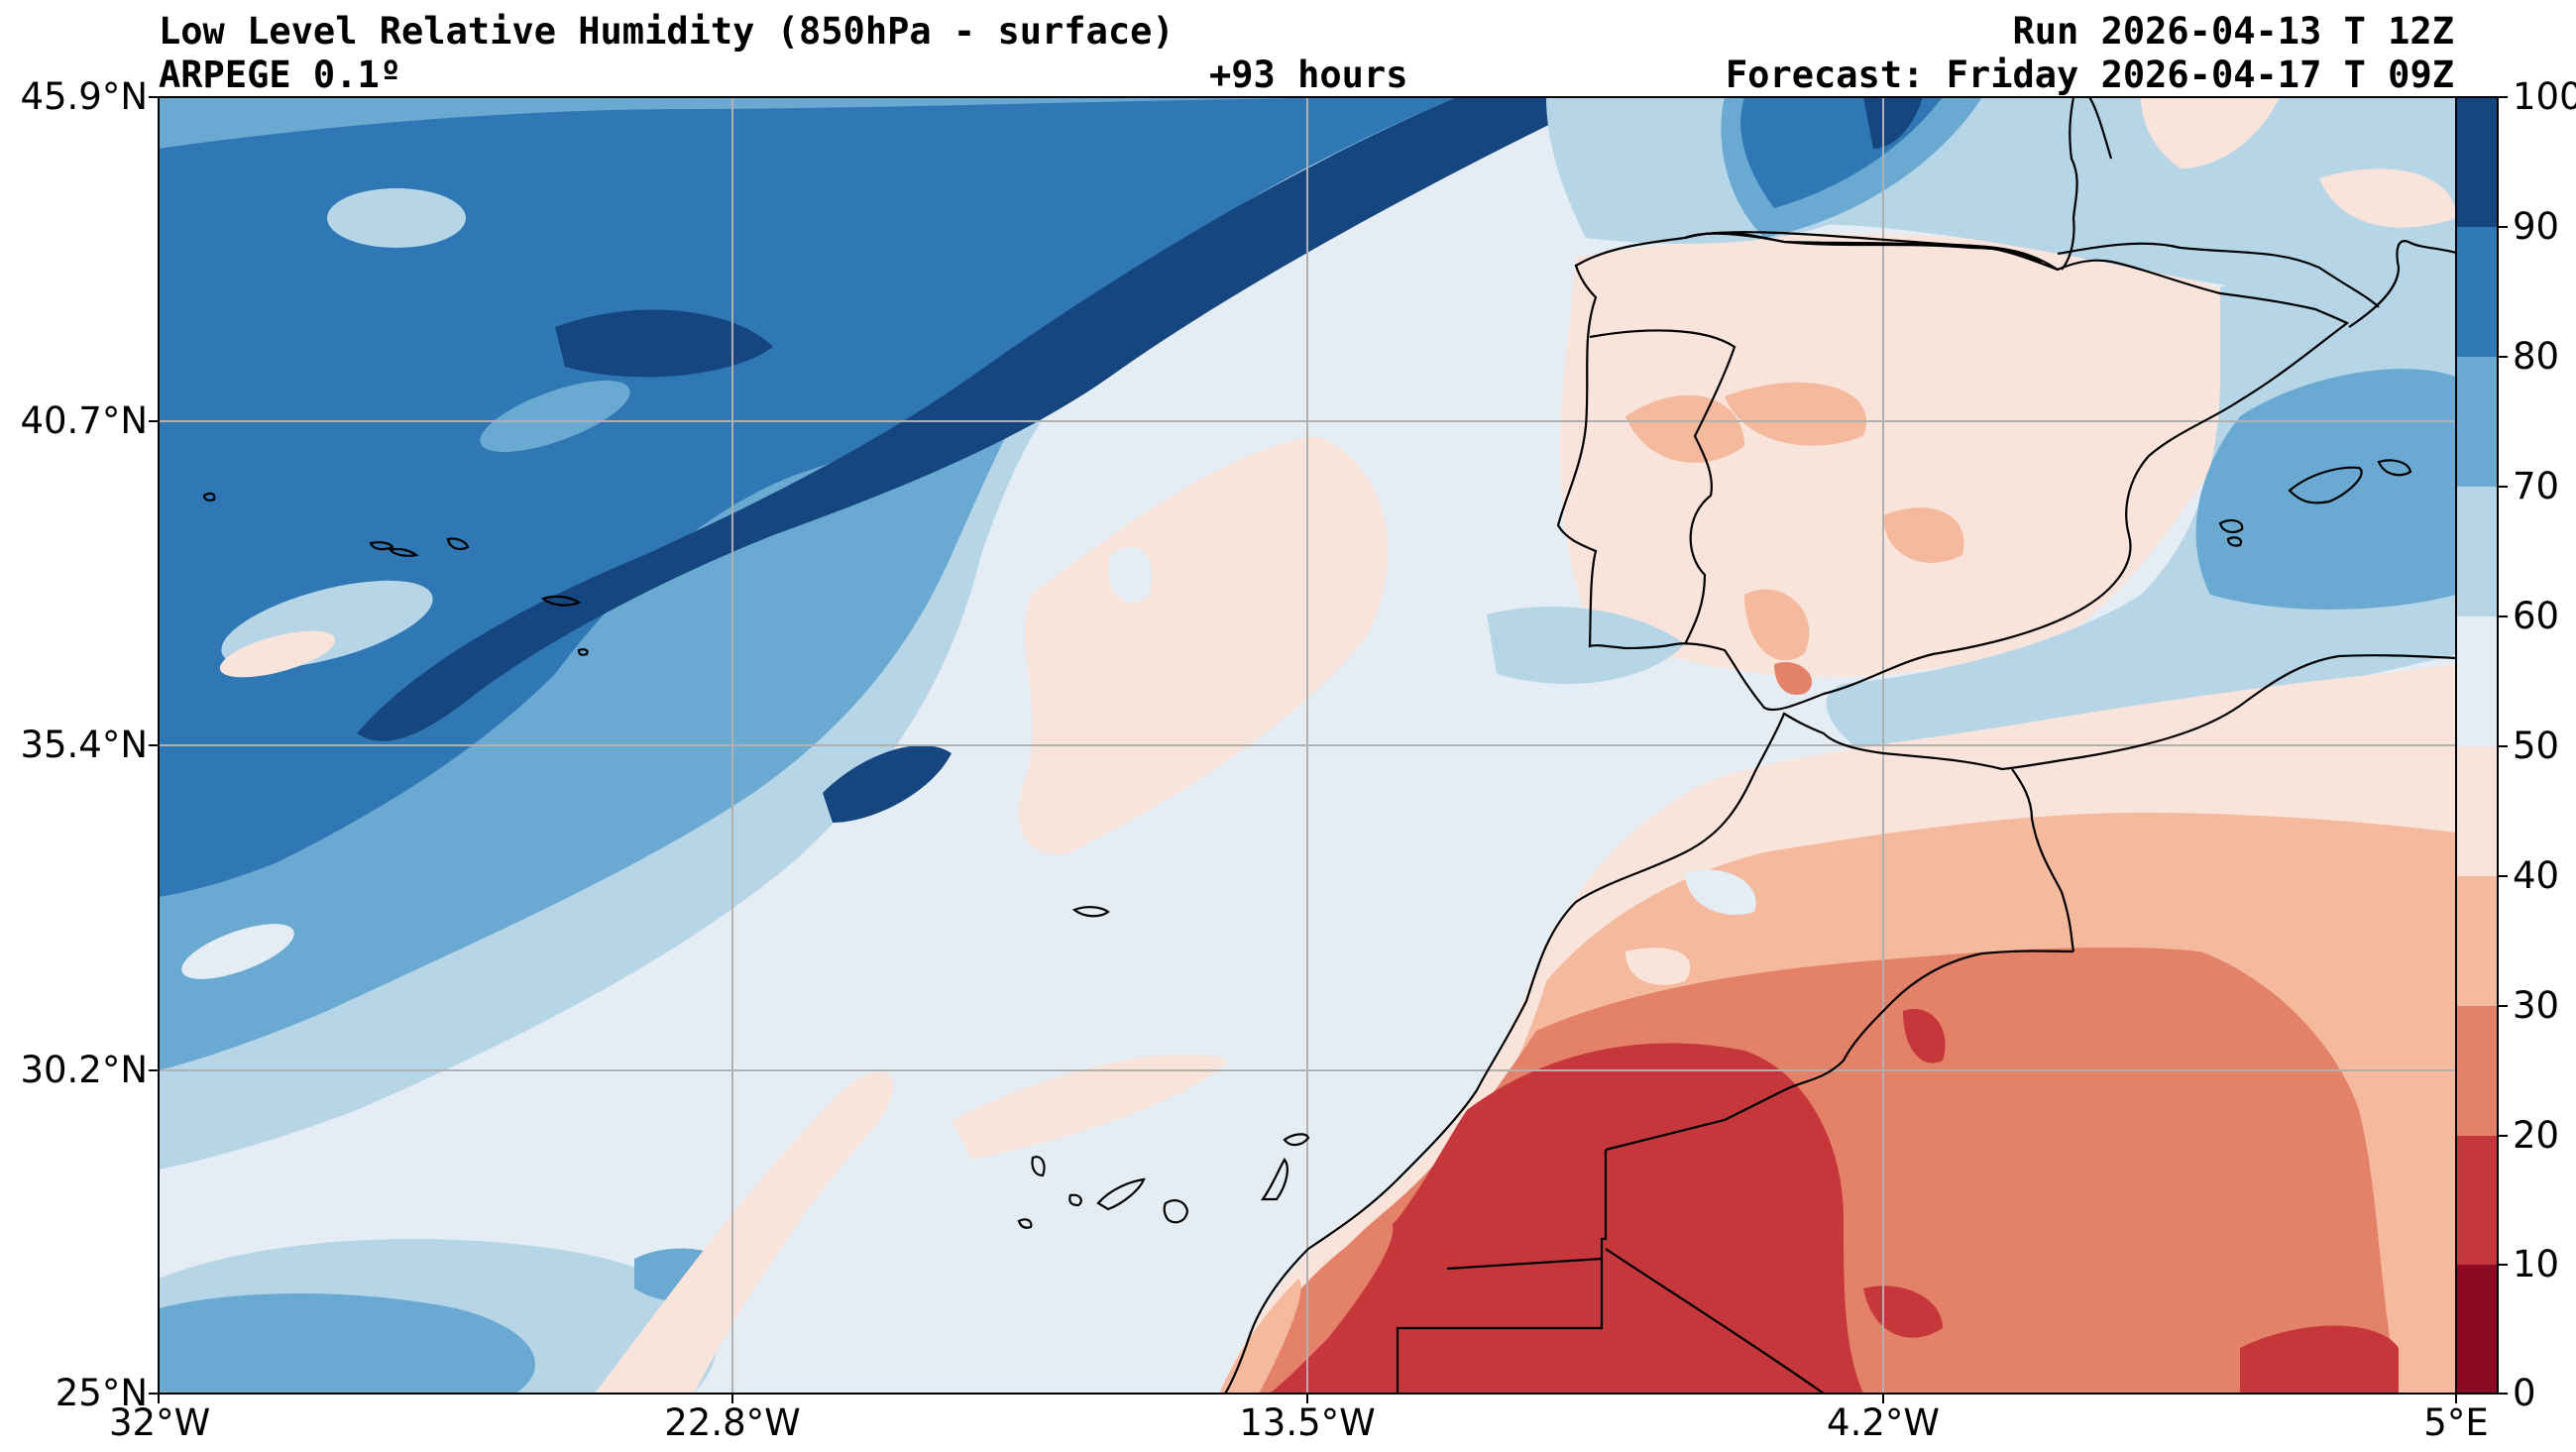 The width and height of the screenshot is (2576, 1452). What do you see at coordinates (1307, 1422) in the screenshot?
I see `lon-label-13-5w: 13.5°W` at bounding box center [1307, 1422].